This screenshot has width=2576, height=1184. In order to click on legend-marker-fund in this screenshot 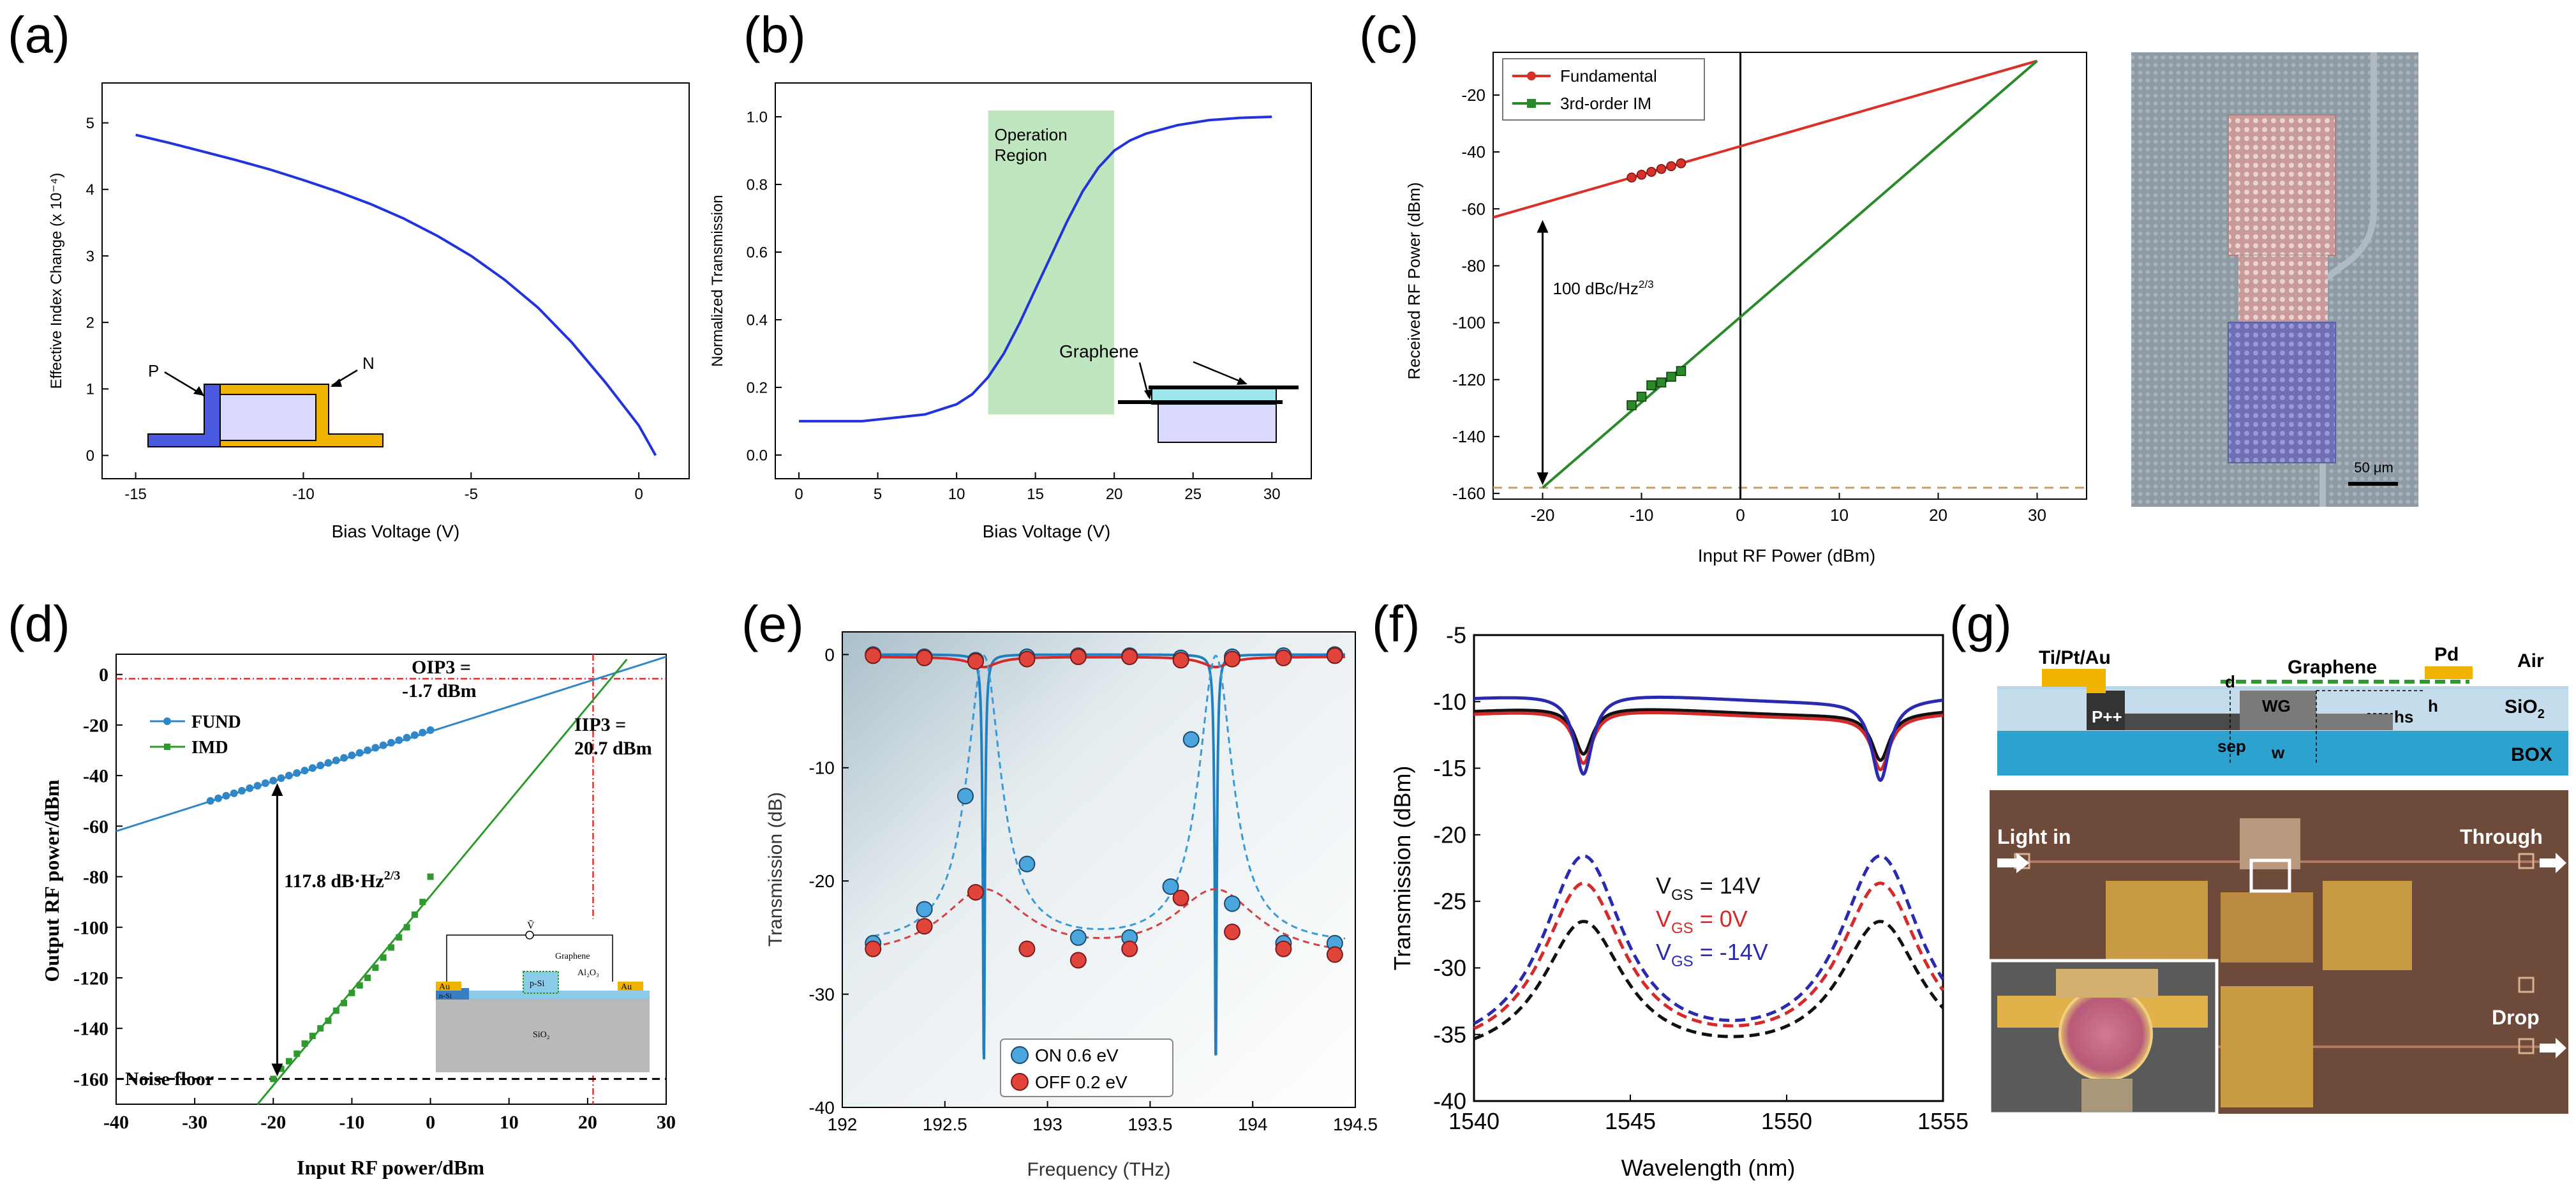, I will do `click(167, 721)`.